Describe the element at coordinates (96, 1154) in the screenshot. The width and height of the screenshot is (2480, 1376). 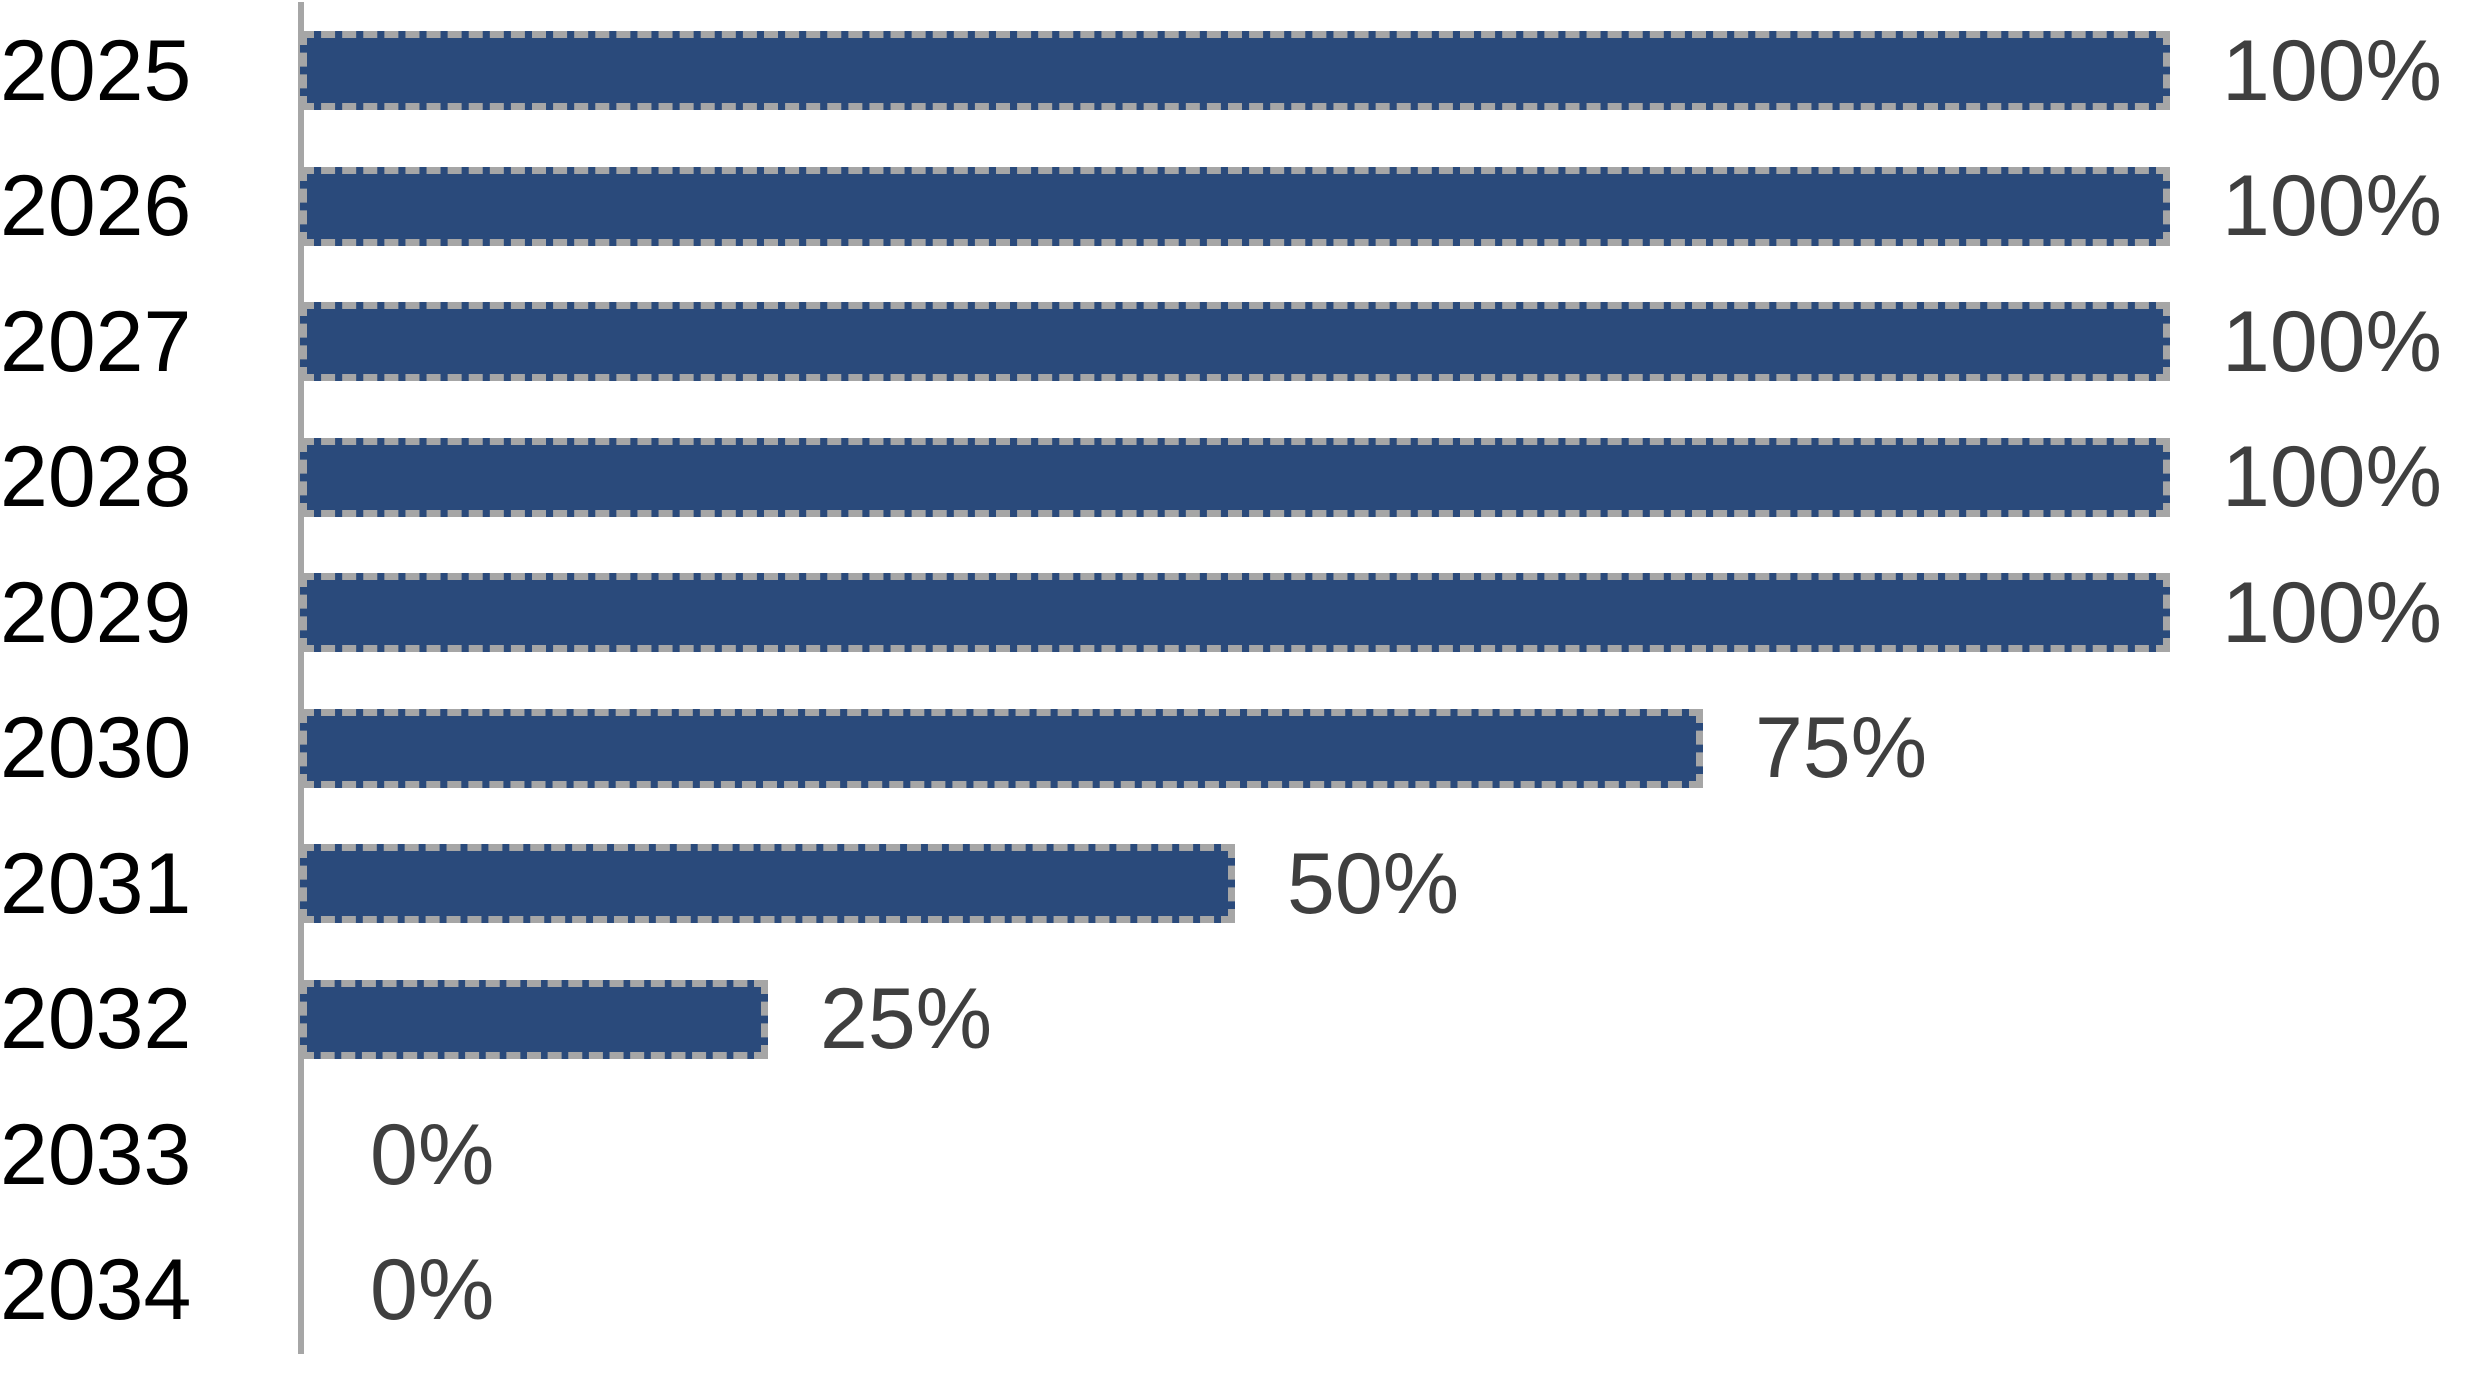
I see `category-label-2033: 2033` at that location.